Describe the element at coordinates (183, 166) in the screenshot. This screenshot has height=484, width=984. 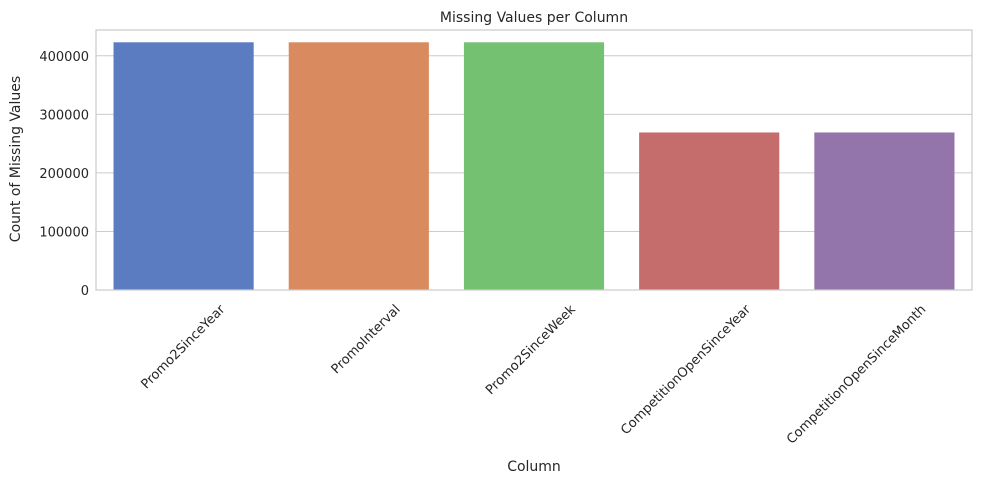
I see `bar-promo2-since-year` at that location.